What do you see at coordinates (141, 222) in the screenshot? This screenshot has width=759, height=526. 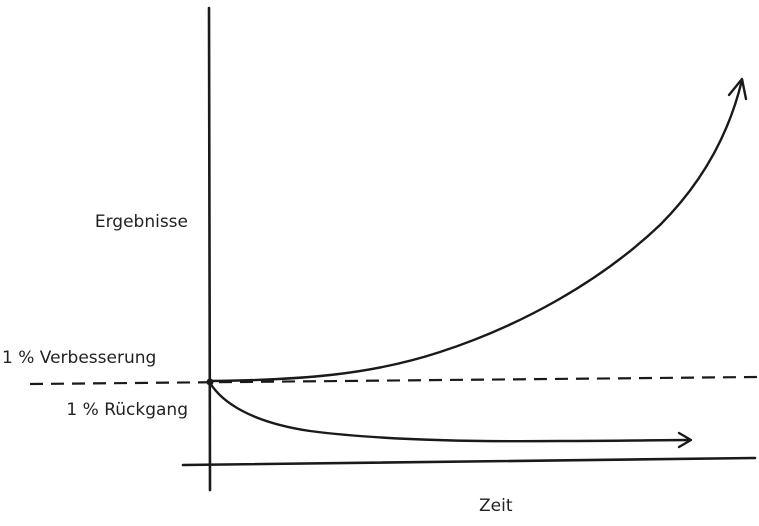 I see `y-axis-label: Ergebnisse` at bounding box center [141, 222].